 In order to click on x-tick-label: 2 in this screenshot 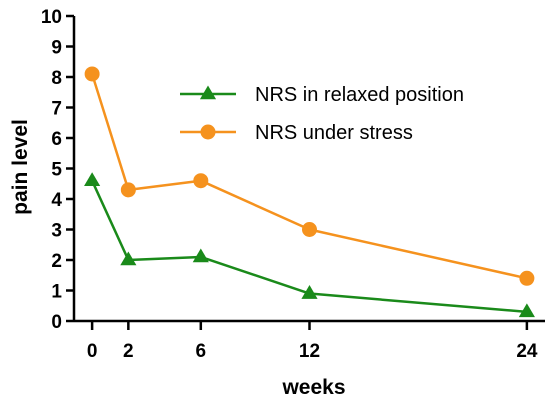, I will do `click(128, 351)`.